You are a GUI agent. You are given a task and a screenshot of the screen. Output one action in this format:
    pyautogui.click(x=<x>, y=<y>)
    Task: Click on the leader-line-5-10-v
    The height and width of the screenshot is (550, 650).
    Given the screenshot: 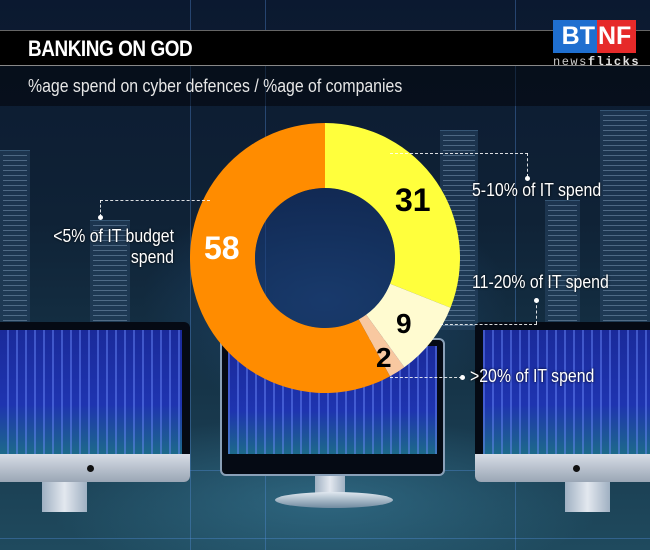 What is the action you would take?
    pyautogui.click(x=527, y=165)
    